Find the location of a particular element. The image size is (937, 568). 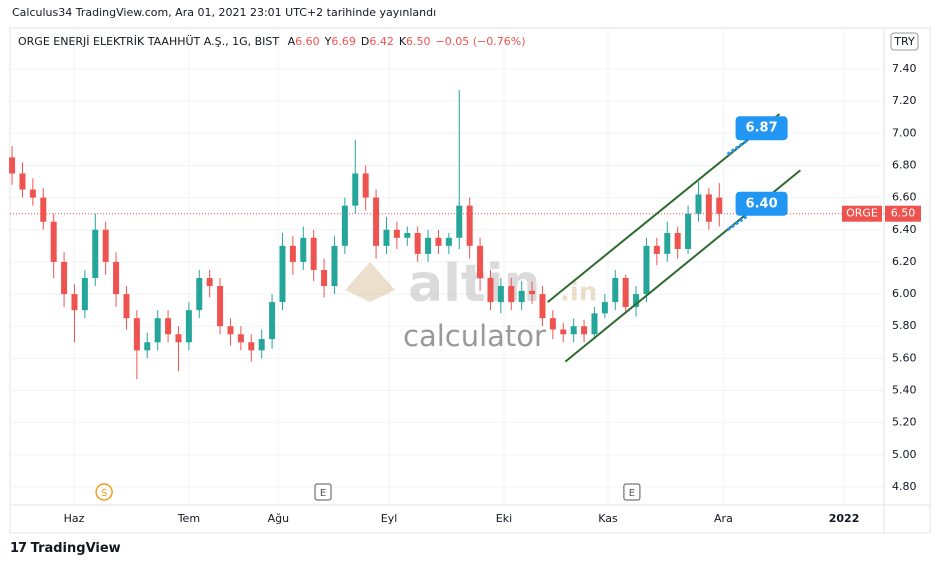

currency: TRY is located at coordinates (904, 41).